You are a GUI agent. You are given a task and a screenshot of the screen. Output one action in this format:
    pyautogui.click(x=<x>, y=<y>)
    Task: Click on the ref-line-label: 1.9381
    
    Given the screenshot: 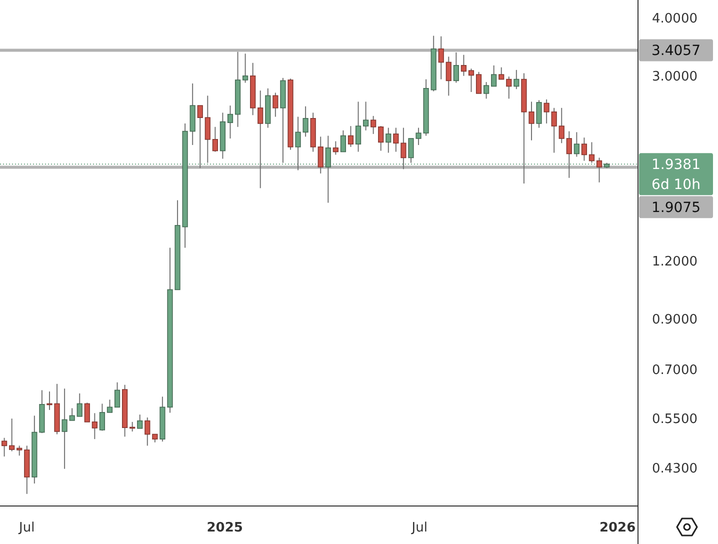 What is the action you would take?
    pyautogui.click(x=676, y=164)
    